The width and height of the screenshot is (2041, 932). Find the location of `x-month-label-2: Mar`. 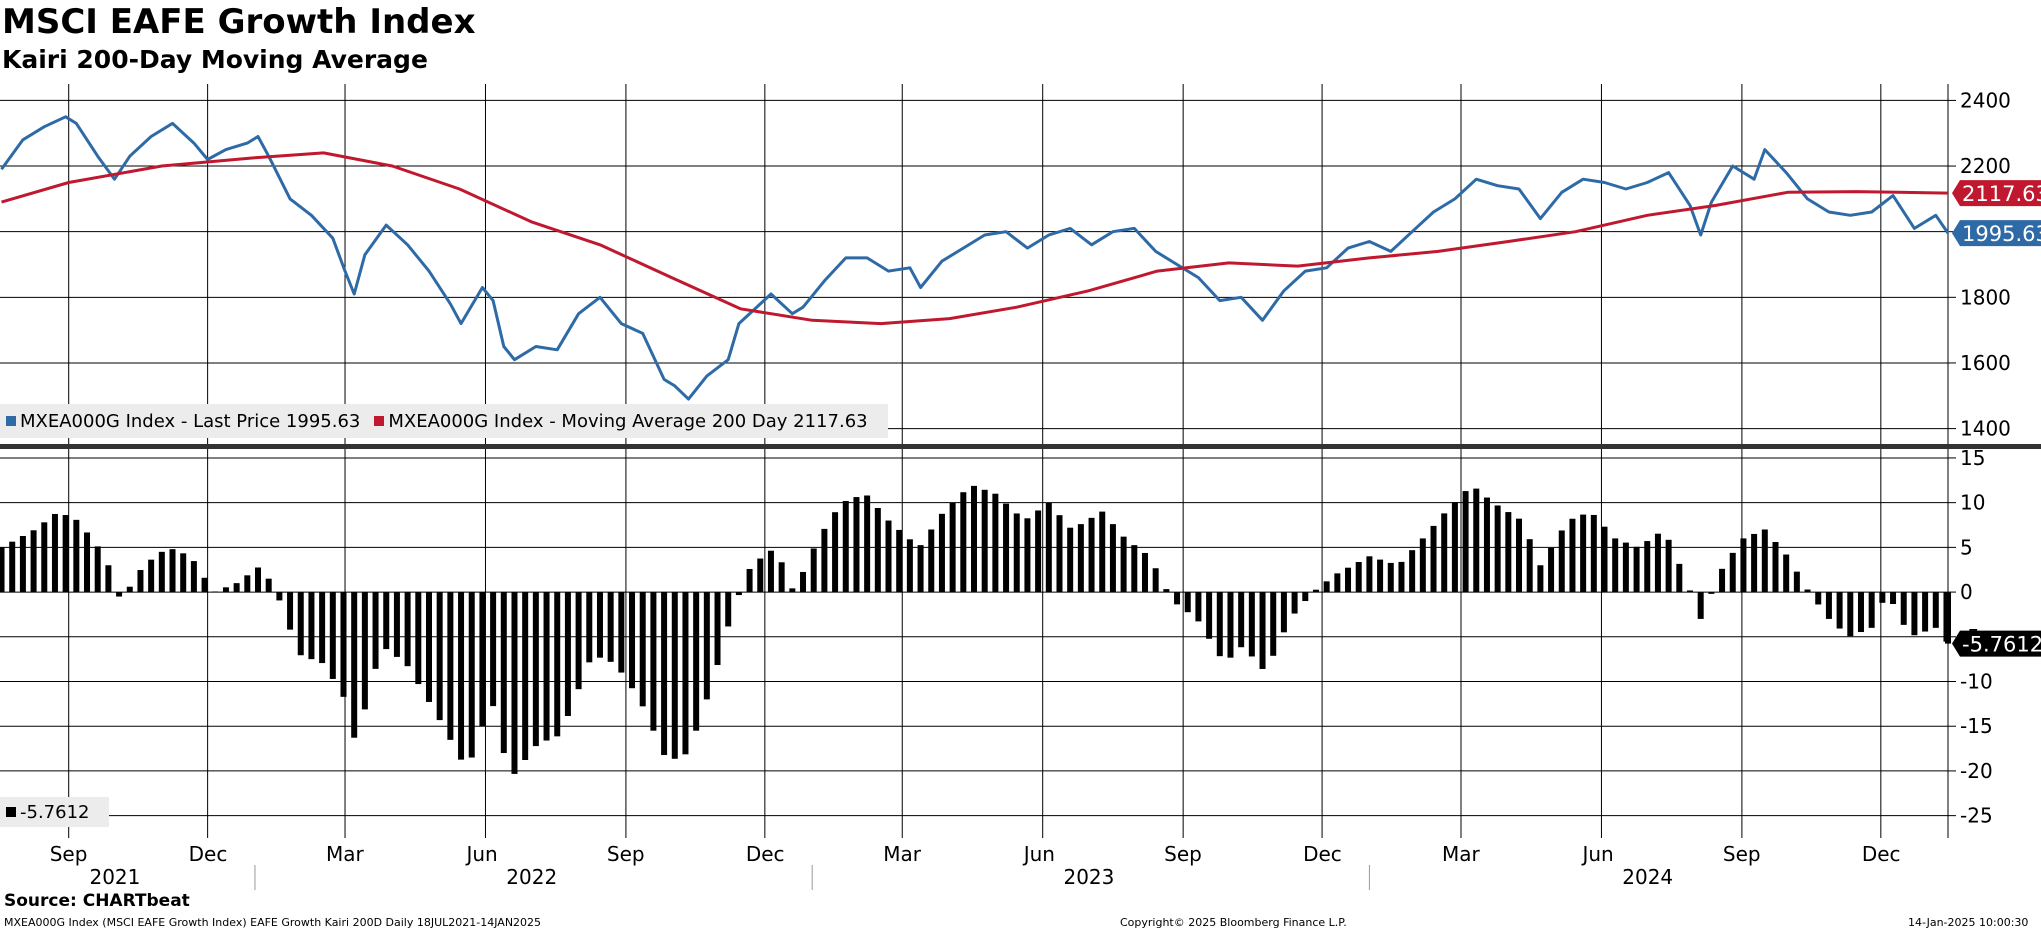

x-month-label-2: Mar is located at coordinates (345, 854).